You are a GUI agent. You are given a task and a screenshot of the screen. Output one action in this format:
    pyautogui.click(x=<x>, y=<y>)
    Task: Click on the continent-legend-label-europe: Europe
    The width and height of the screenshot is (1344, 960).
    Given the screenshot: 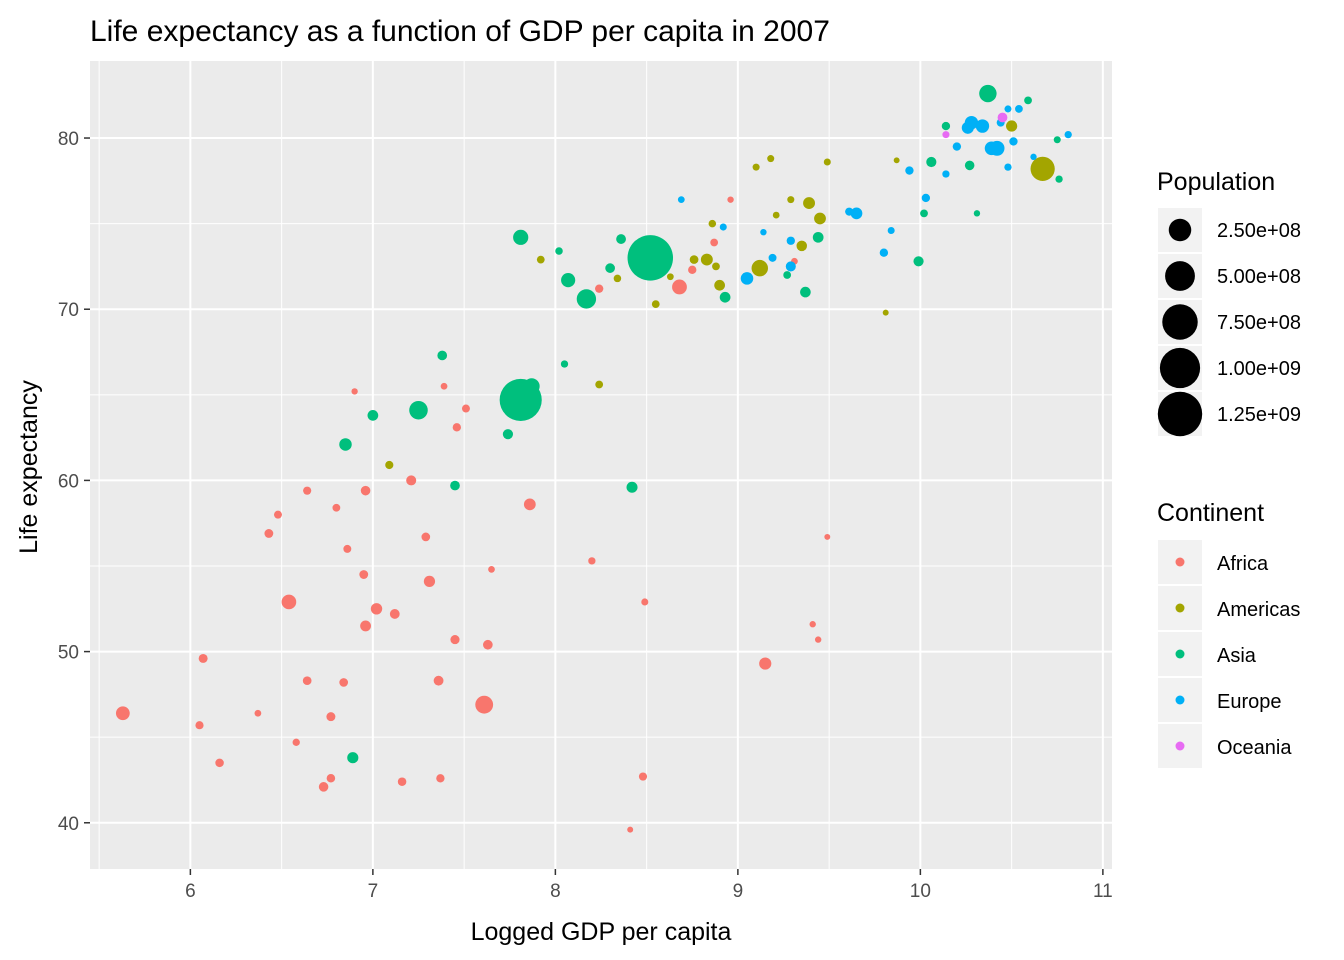 What is the action you would take?
    pyautogui.click(x=1249, y=702)
    